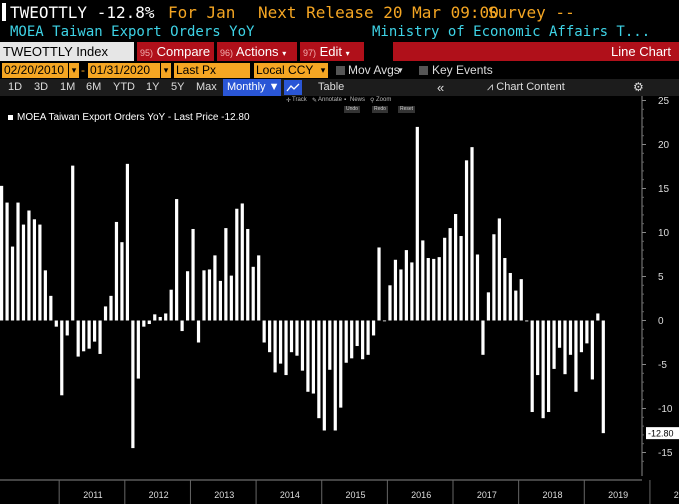 This screenshot has width=679, height=504. Describe the element at coordinates (299, 100) in the screenshot. I see `track-label: Track` at that location.